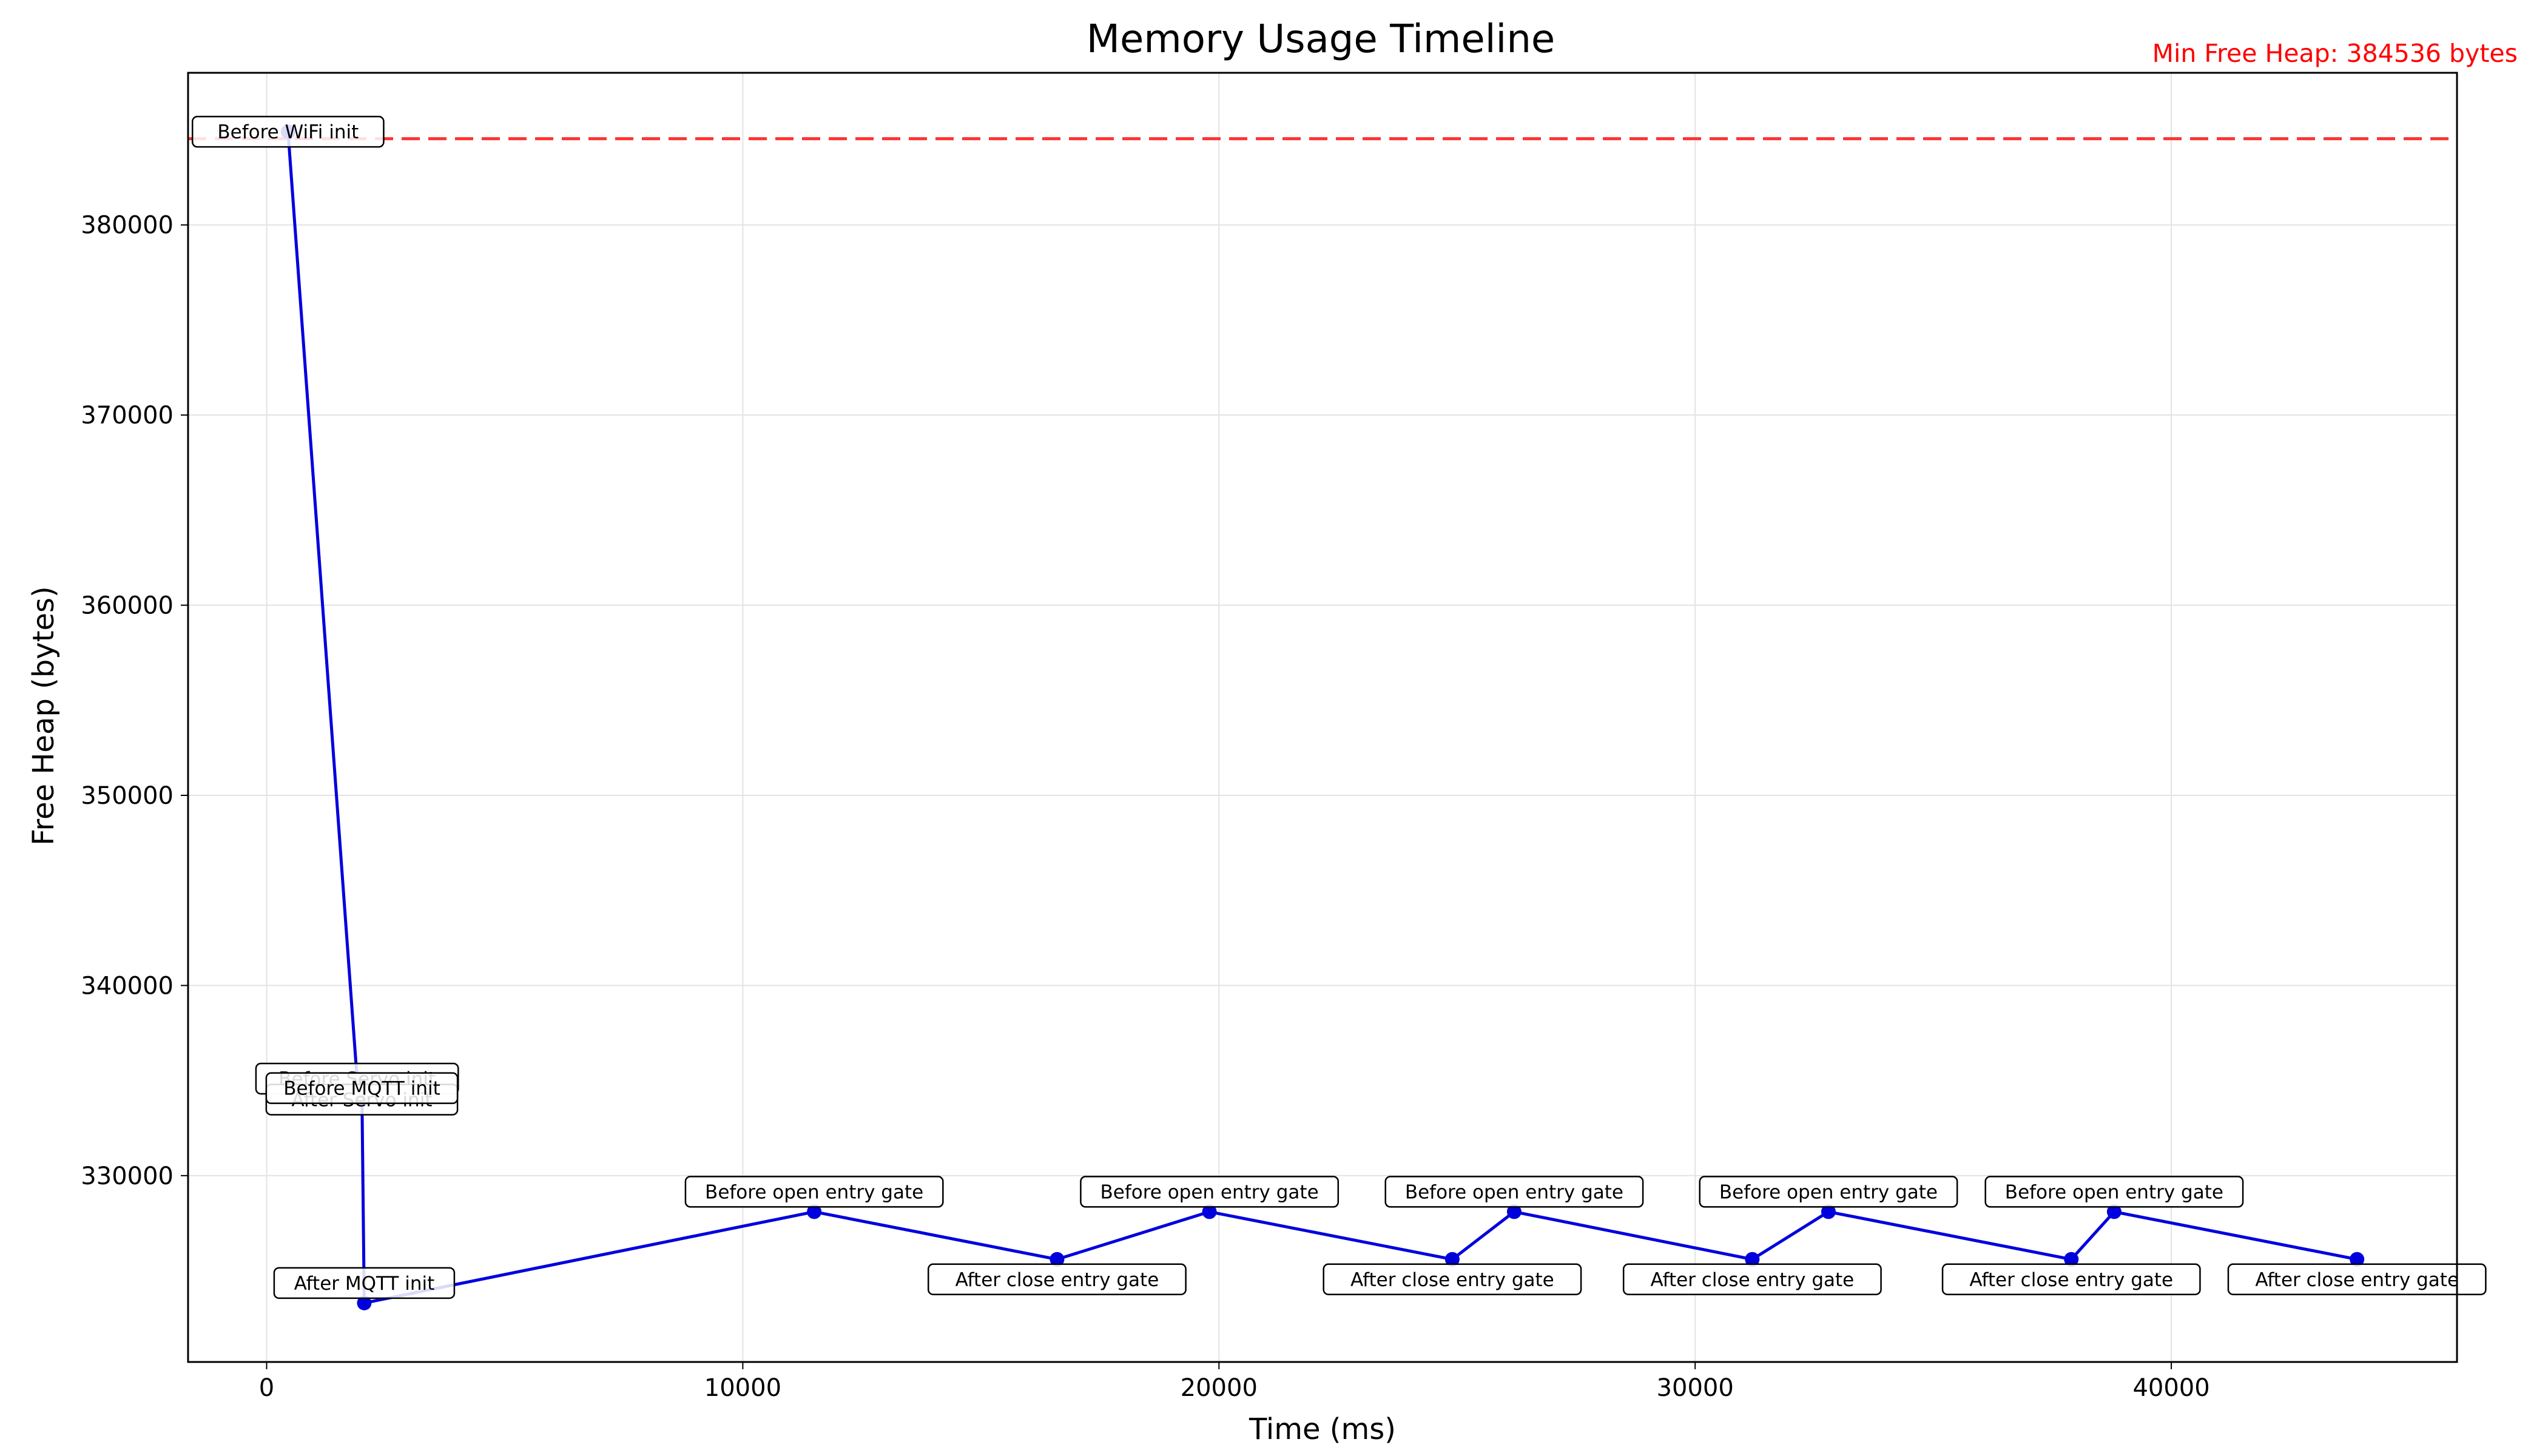  Describe the element at coordinates (1321, 39) in the screenshot. I see `chart-title: Memory Usage Timeline` at that location.